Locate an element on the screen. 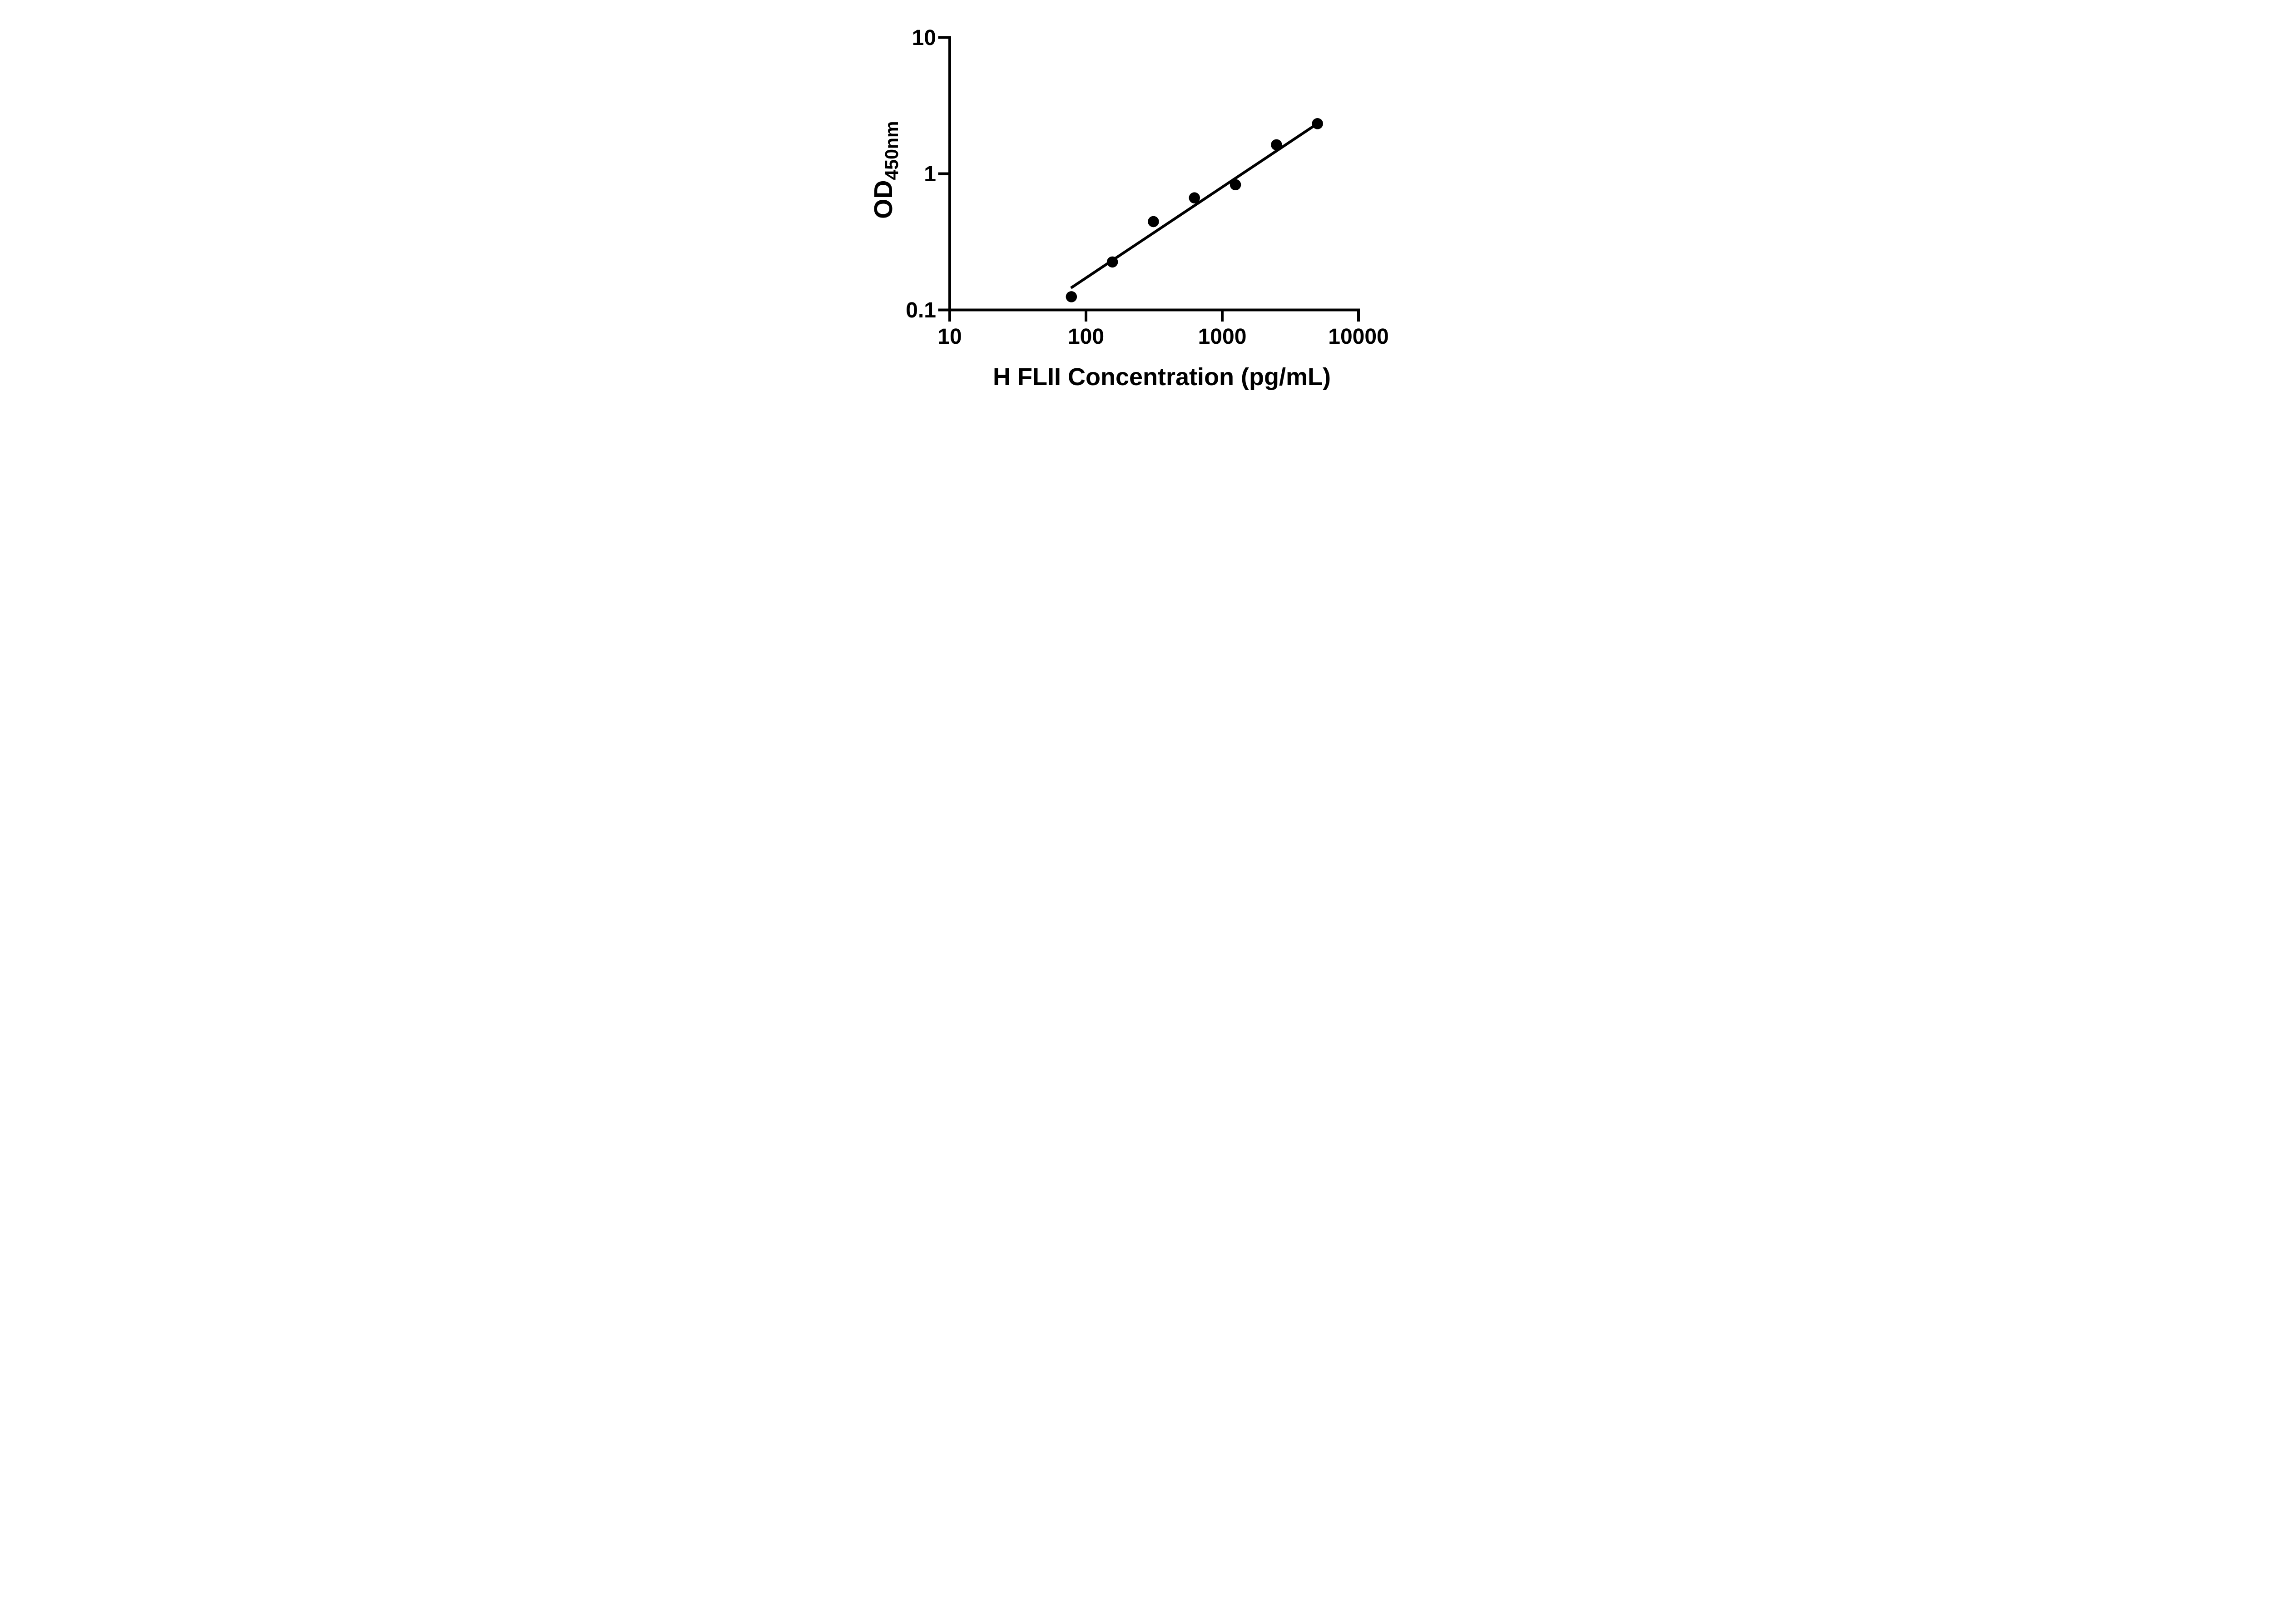  x-axis-title: H FLII Concentration (pg/mL) is located at coordinates (1162, 377).